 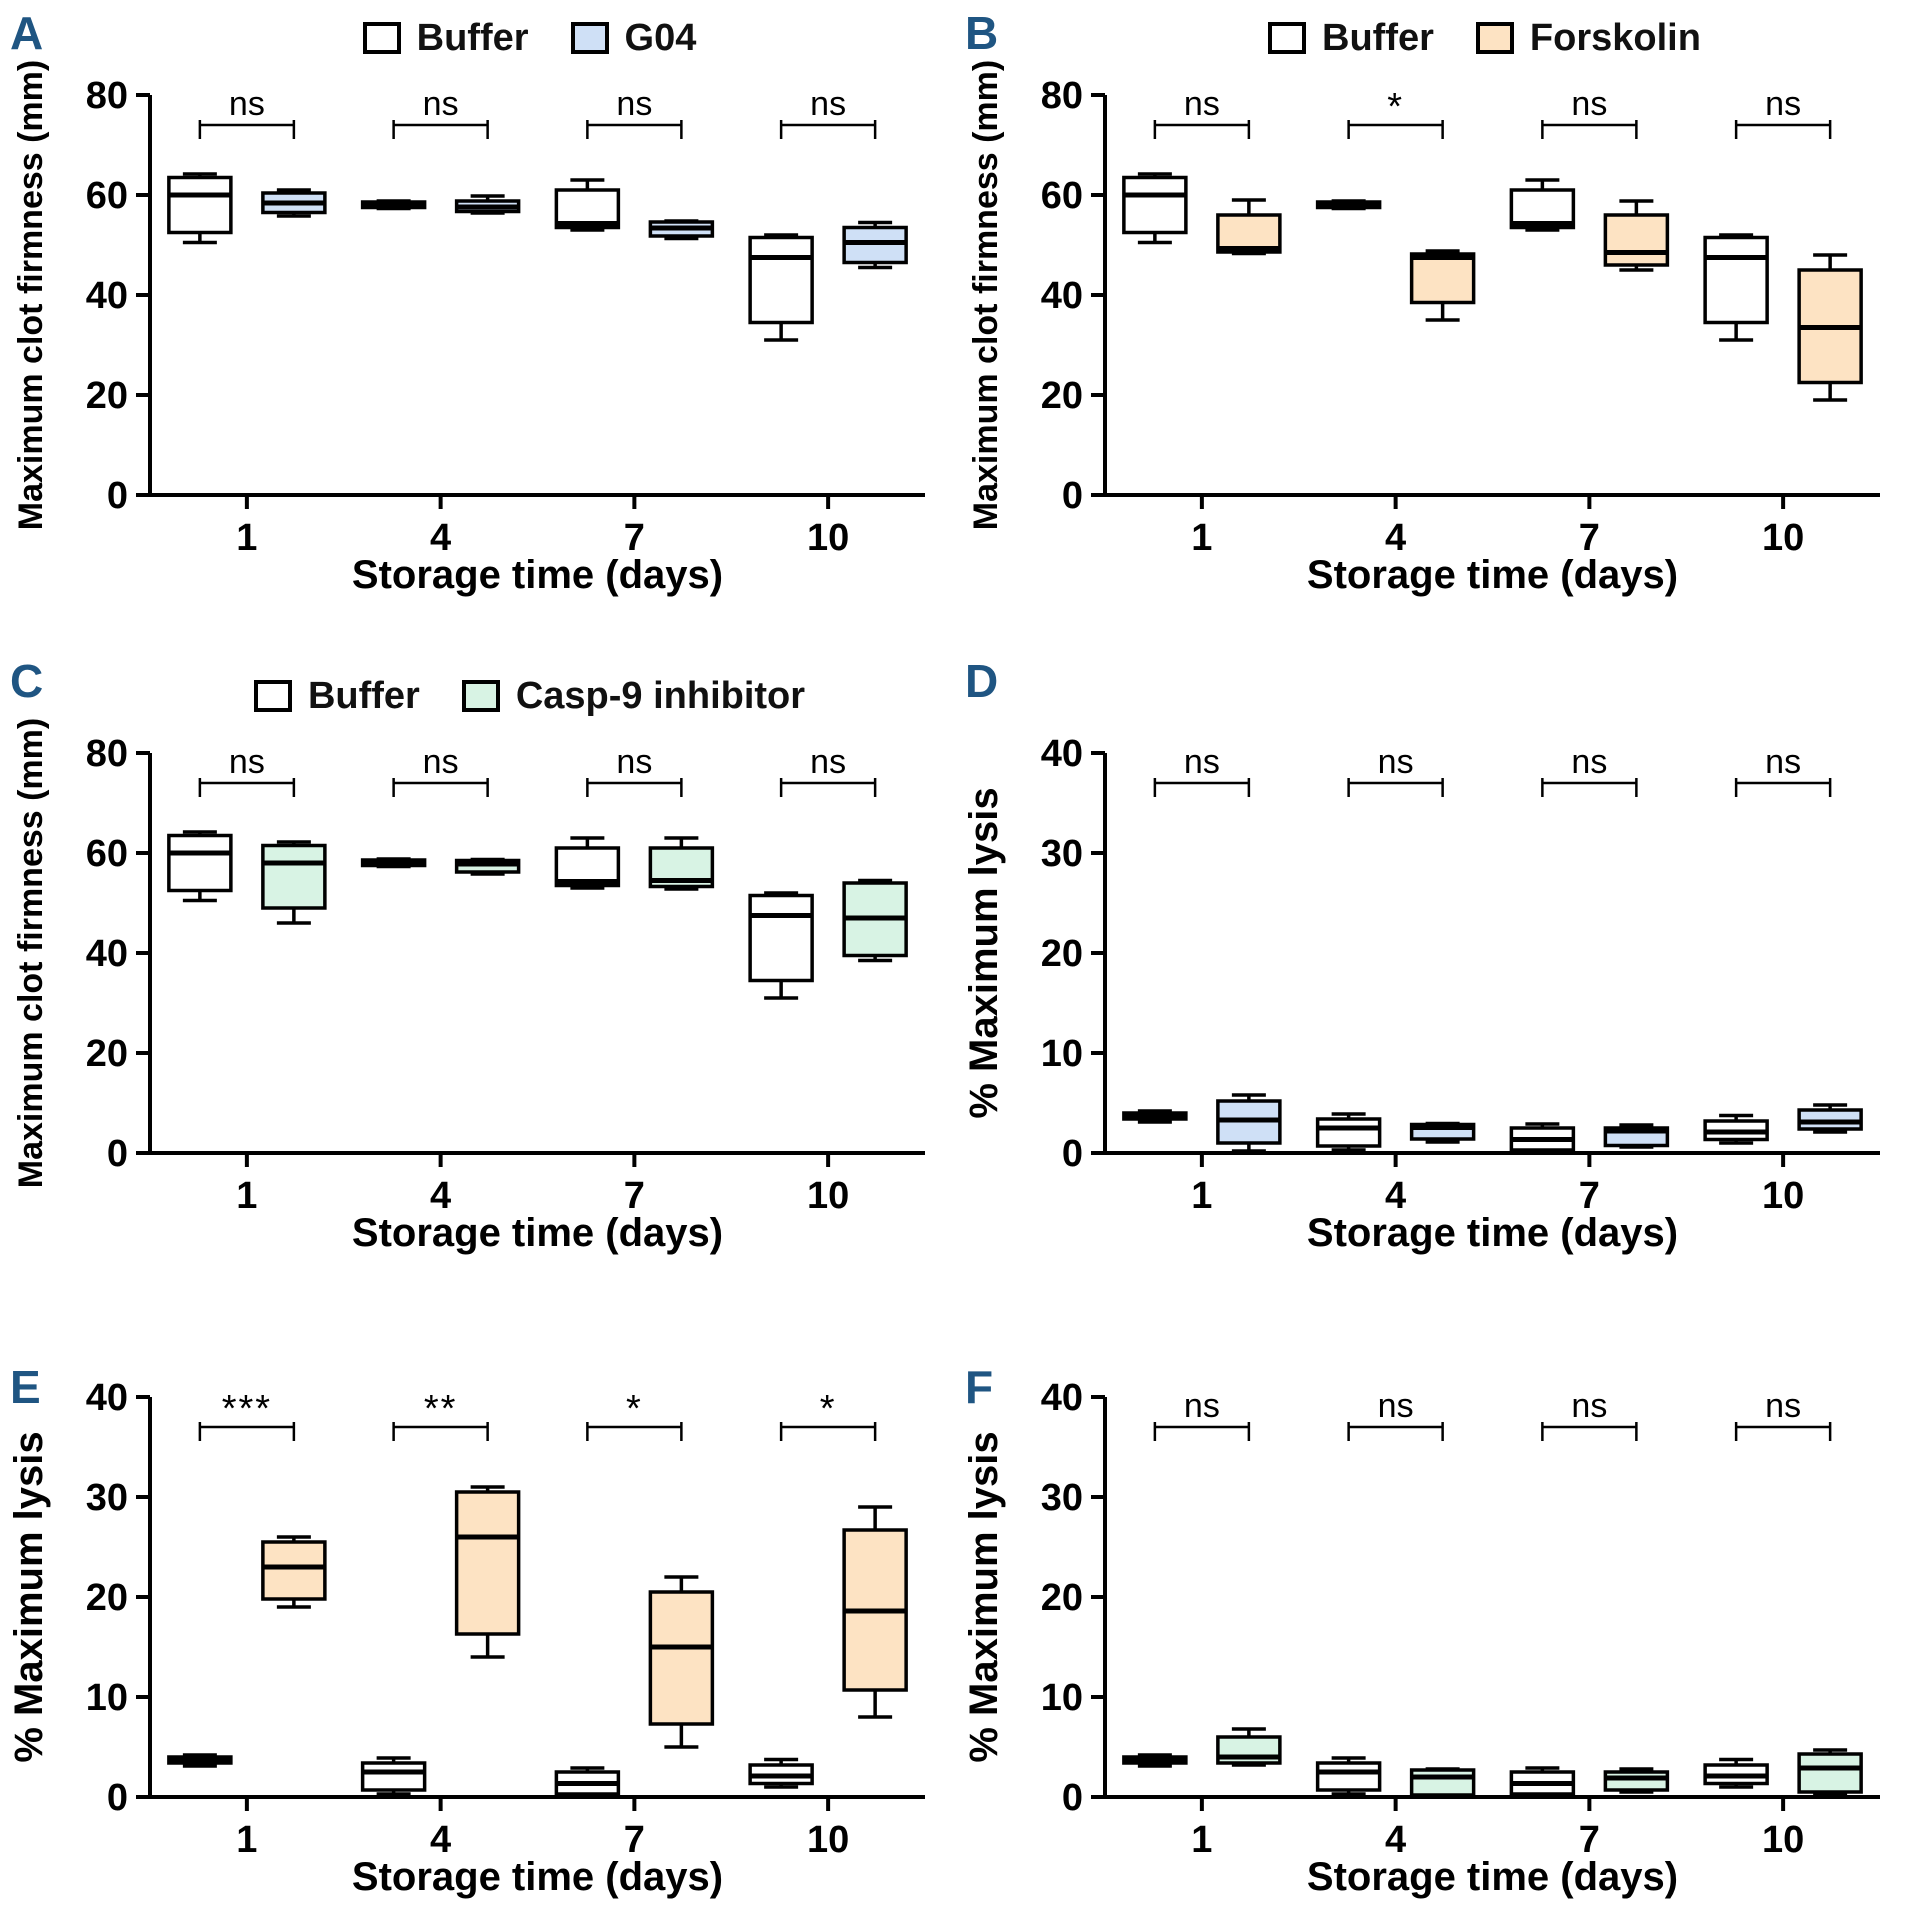 What do you see at coordinates (1492, 1414) in the screenshot?
I see `significance: ns ns ns ns` at bounding box center [1492, 1414].